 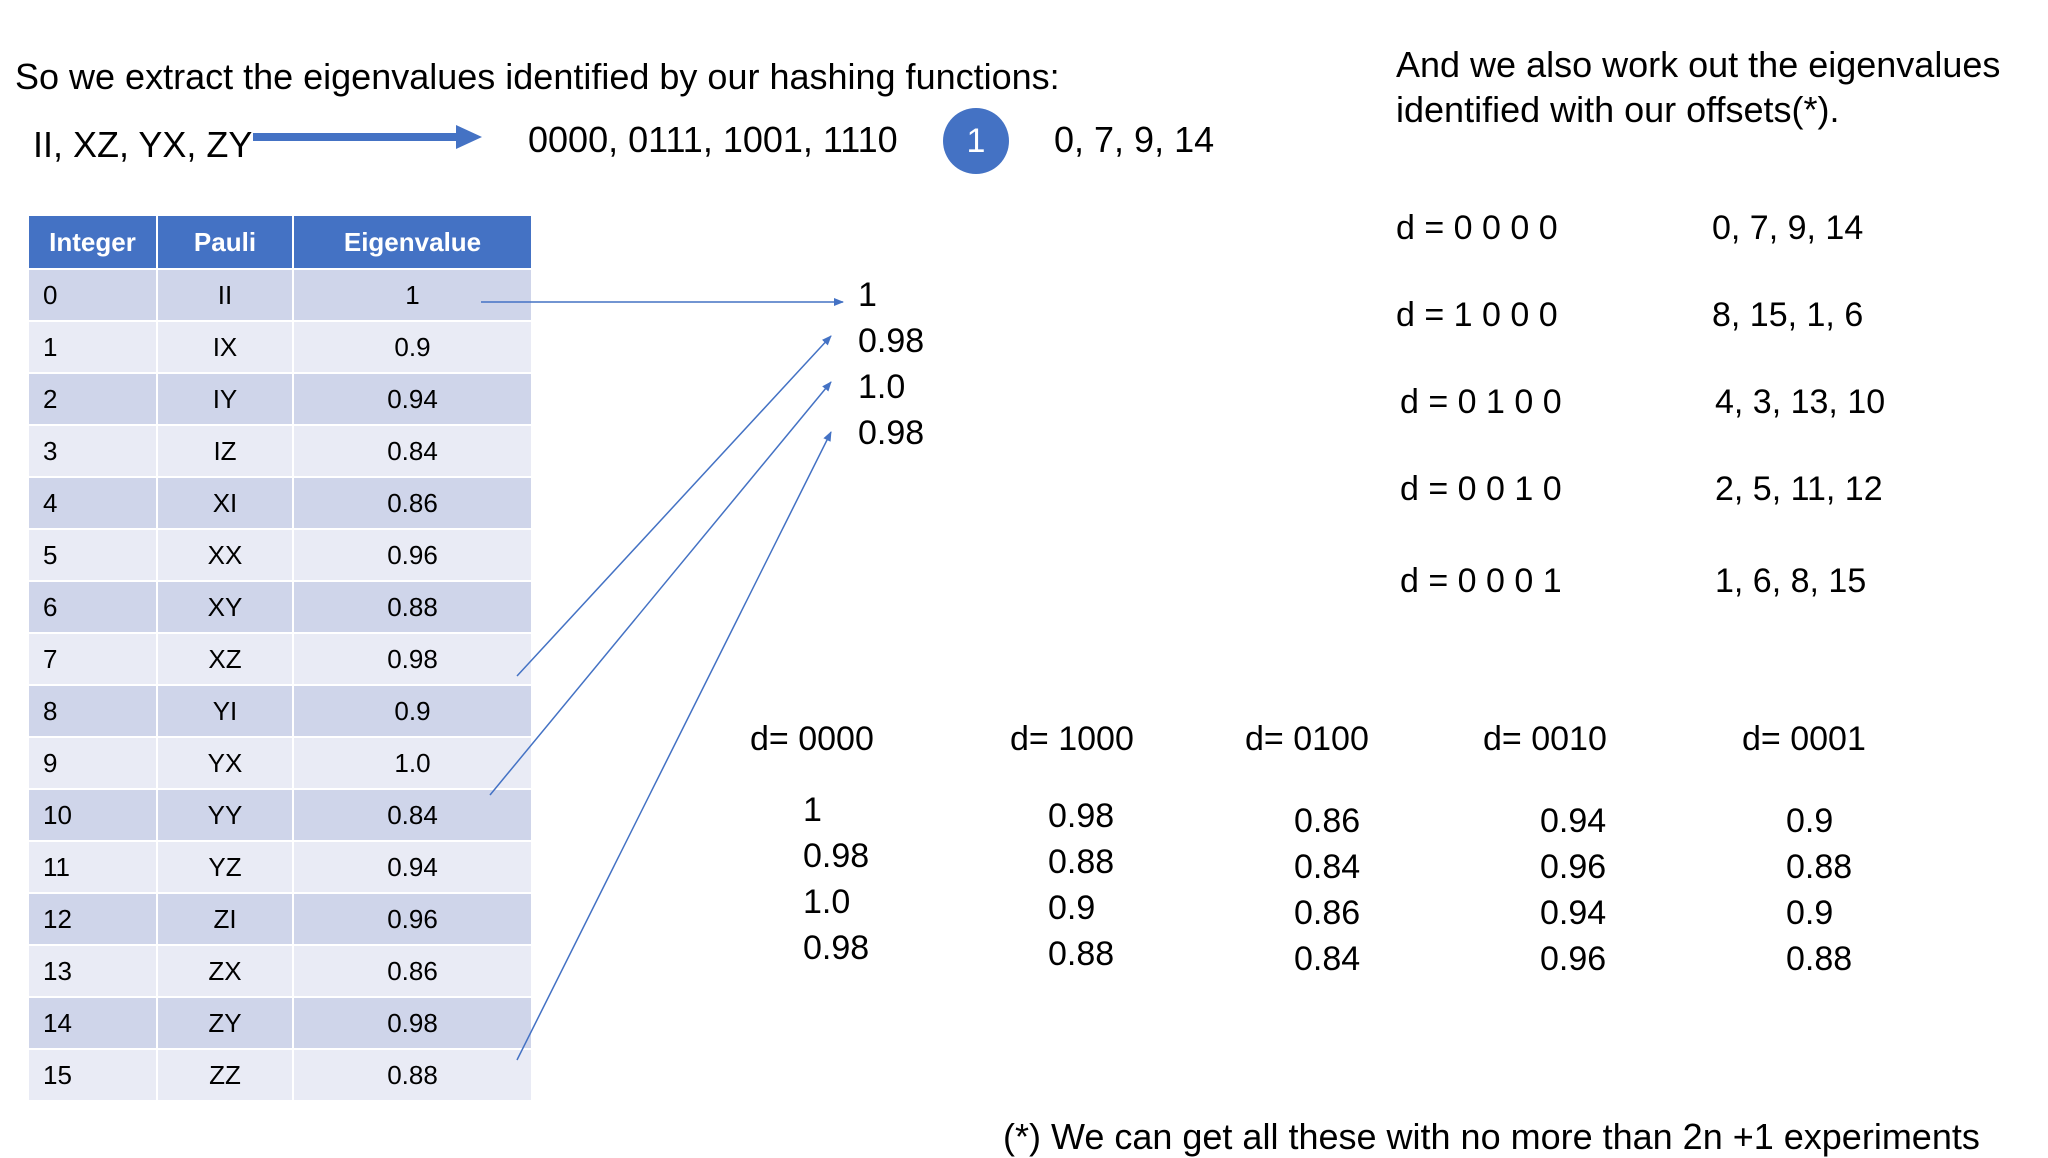 What do you see at coordinates (92, 607) in the screenshot?
I see `integer-cell: 6` at bounding box center [92, 607].